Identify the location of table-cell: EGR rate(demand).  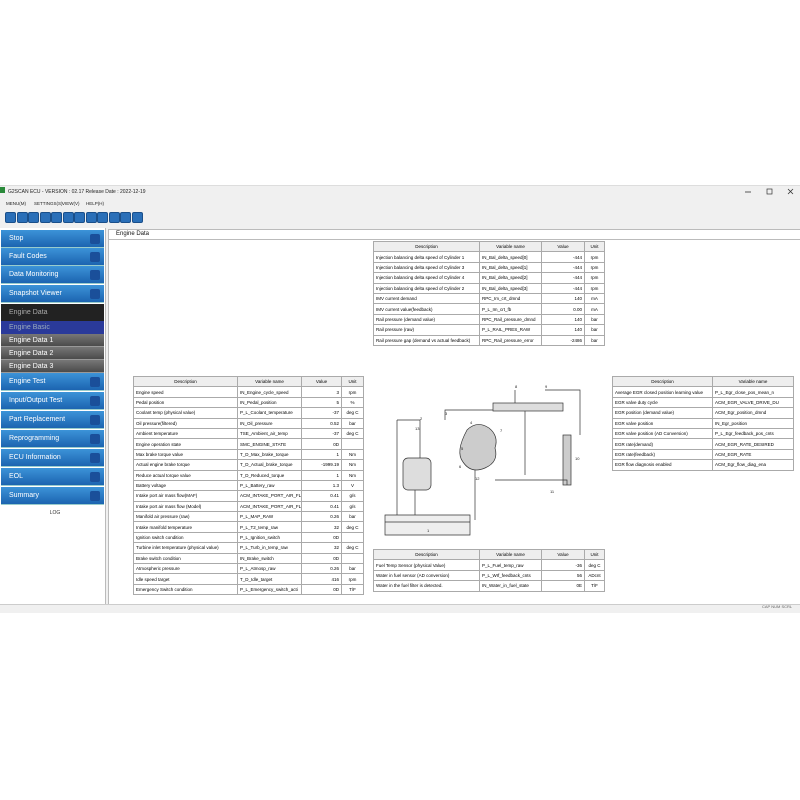
(662, 444).